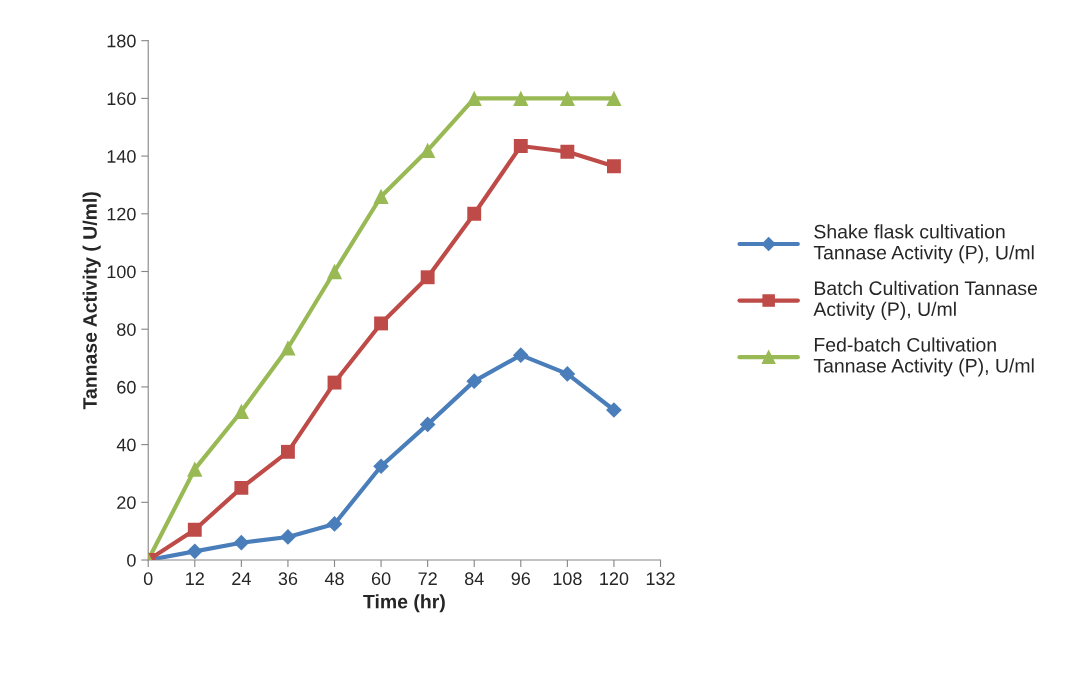  Describe the element at coordinates (126, 387) in the screenshot. I see `y-tick-label: 60` at that location.